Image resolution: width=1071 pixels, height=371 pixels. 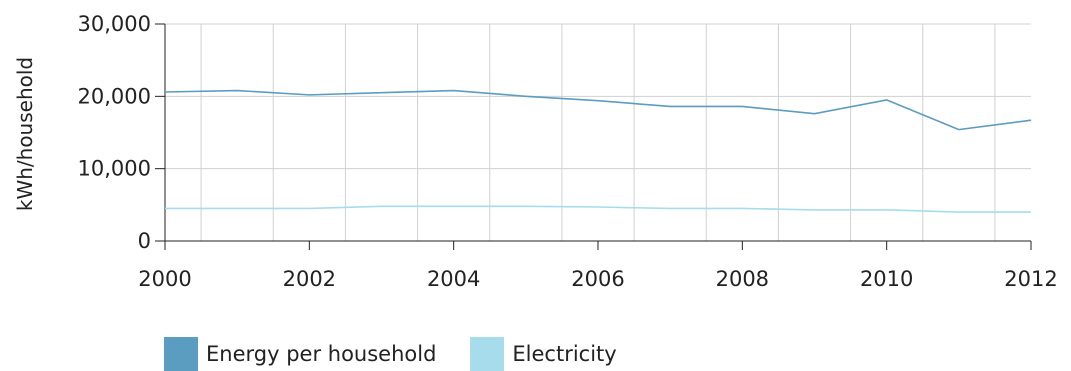 I want to click on x-tick-label: 2010, so click(x=886, y=279).